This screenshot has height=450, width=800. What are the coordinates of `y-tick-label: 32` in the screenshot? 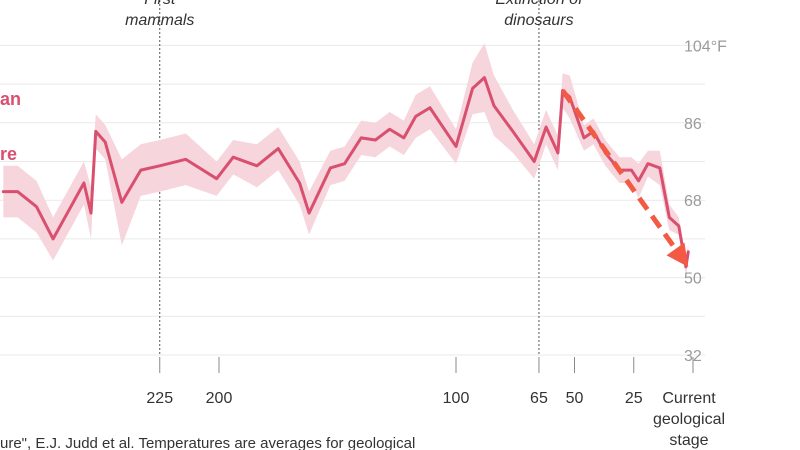 It's located at (693, 356).